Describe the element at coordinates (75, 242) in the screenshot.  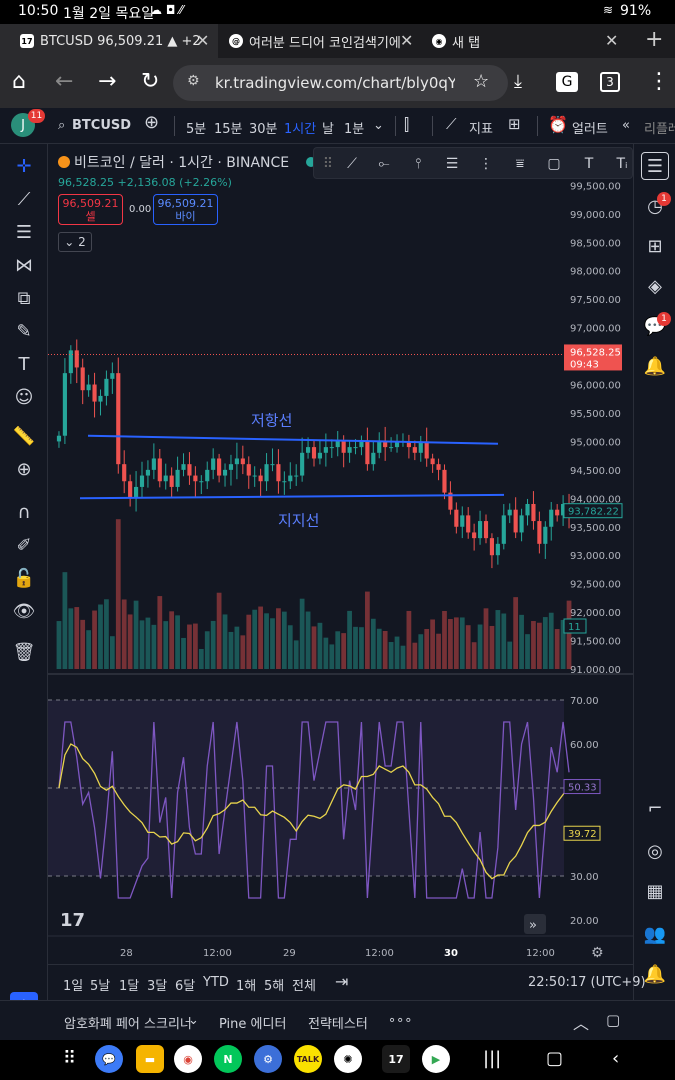
I see `collapse-indicators-button: ⌄ 2` at that location.